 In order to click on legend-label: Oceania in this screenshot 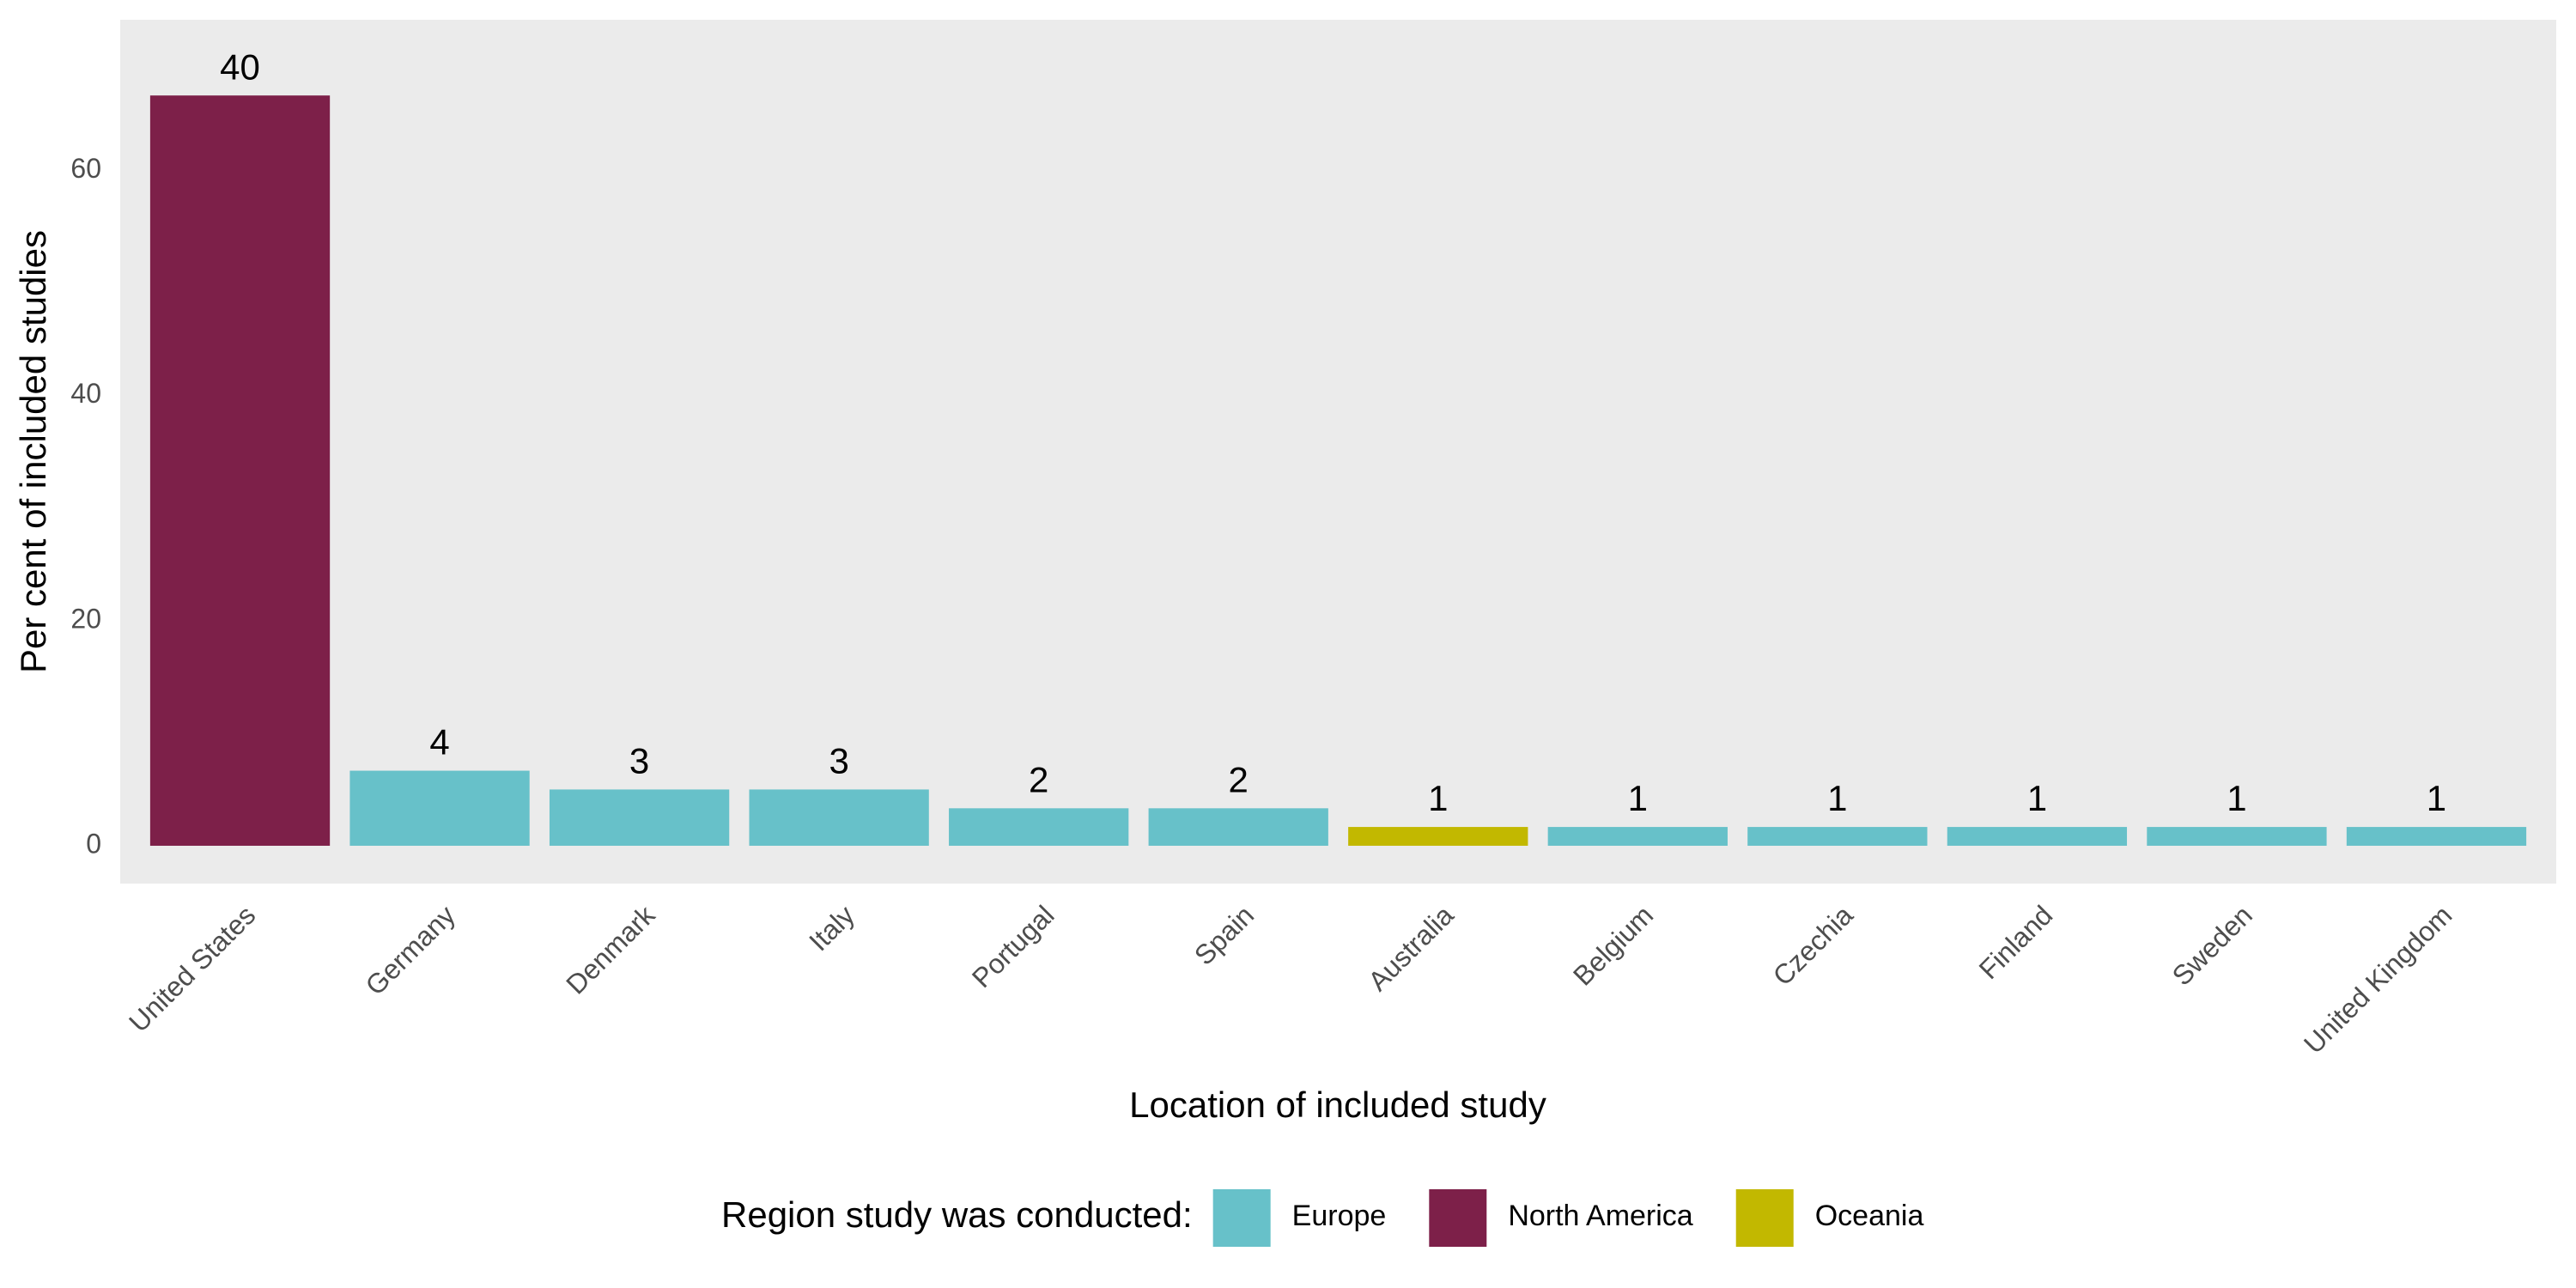, I will do `click(1870, 1216)`.